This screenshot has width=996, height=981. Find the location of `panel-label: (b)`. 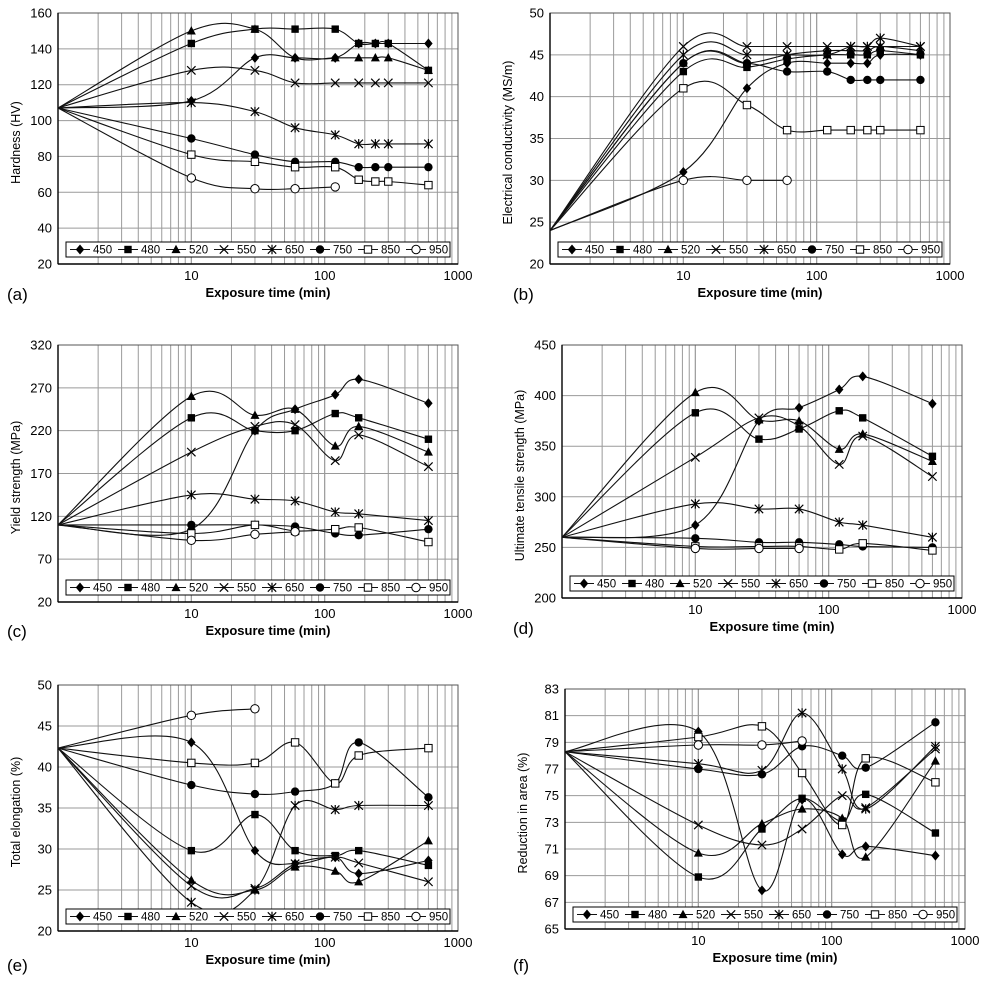

panel-label: (b) is located at coordinates (523, 294).